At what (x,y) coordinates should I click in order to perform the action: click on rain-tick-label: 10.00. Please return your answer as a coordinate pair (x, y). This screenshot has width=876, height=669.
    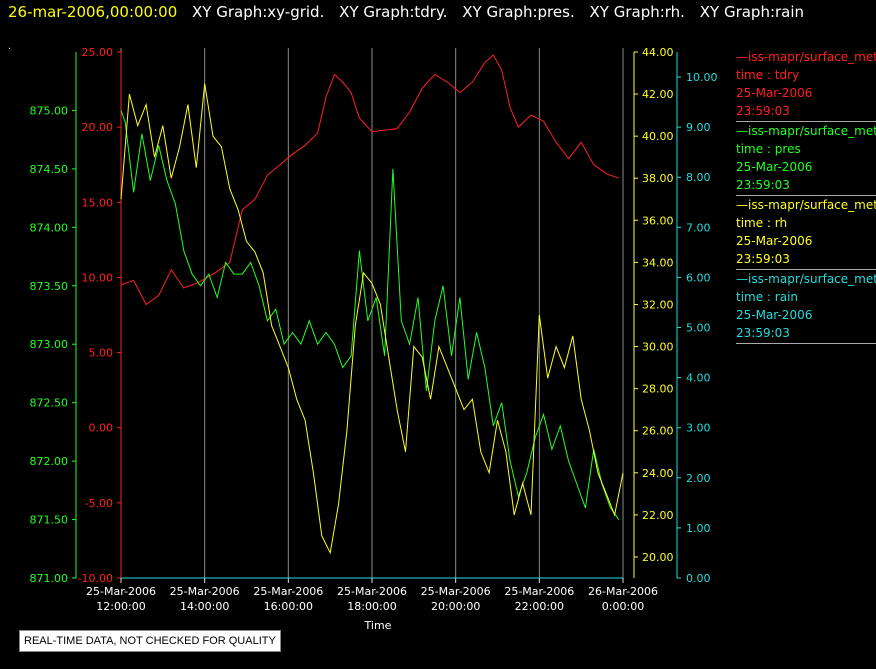
    Looking at the image, I should click on (702, 77).